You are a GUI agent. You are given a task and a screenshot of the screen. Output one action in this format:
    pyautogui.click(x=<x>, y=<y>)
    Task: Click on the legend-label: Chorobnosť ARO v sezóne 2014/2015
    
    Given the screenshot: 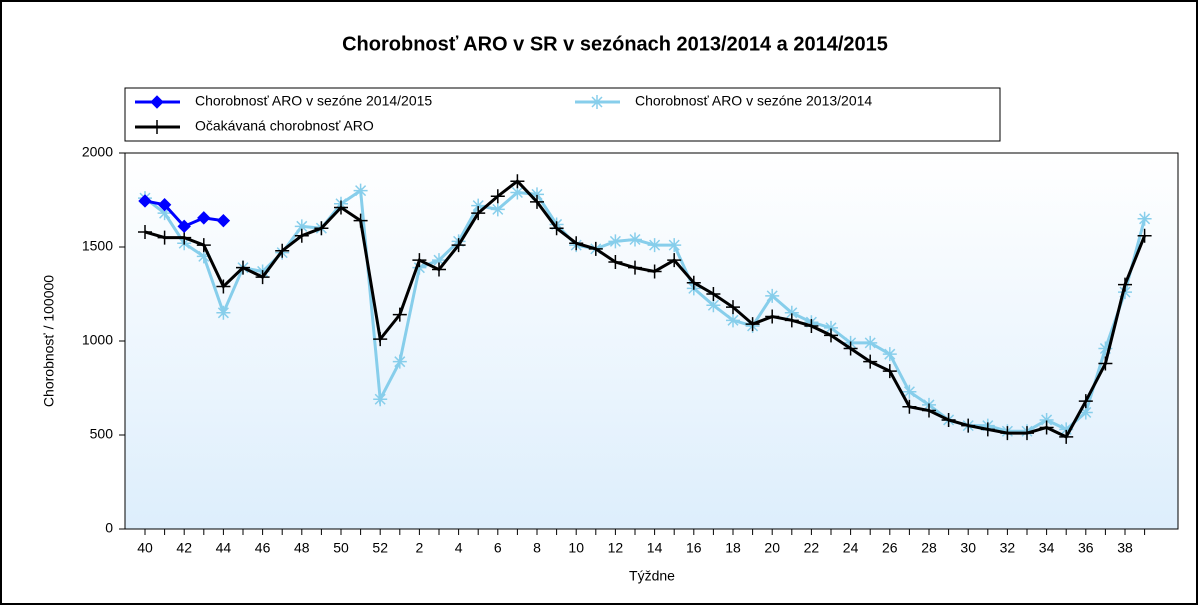 What is the action you would take?
    pyautogui.click(x=313, y=101)
    